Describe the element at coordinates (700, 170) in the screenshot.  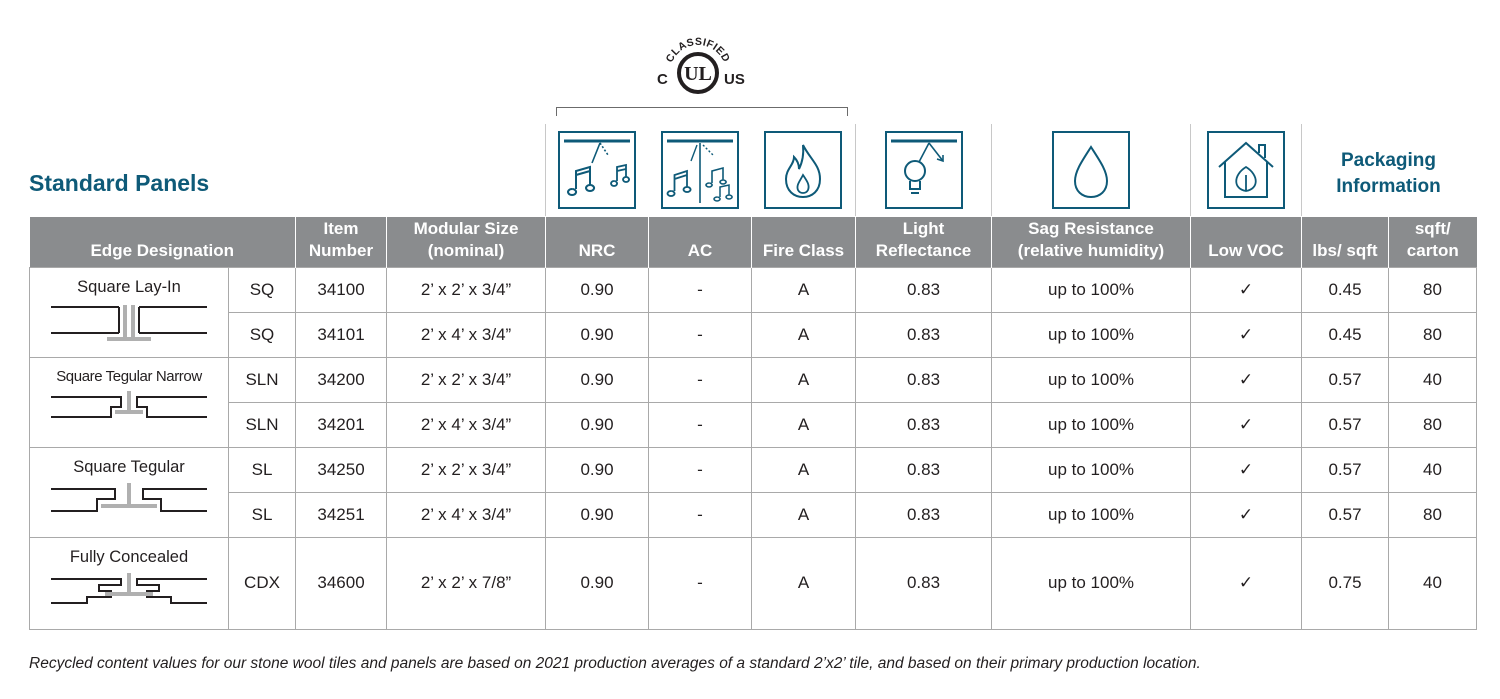
I see `ac-icon` at that location.